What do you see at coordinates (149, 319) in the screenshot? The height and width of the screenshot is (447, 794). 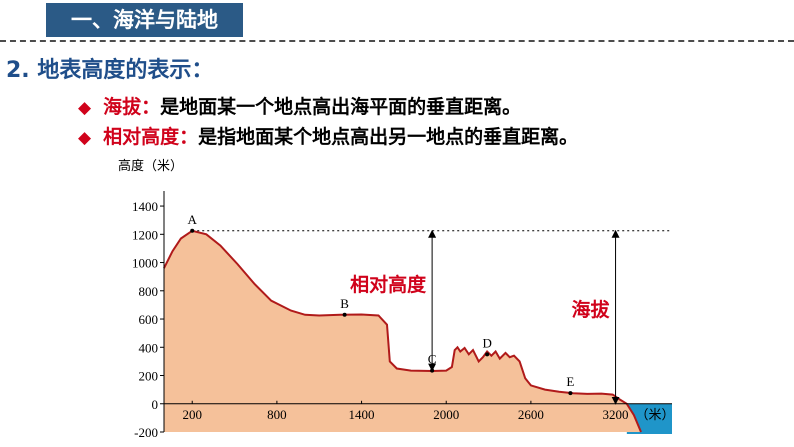 I see `y-tick-label: 600` at bounding box center [149, 319].